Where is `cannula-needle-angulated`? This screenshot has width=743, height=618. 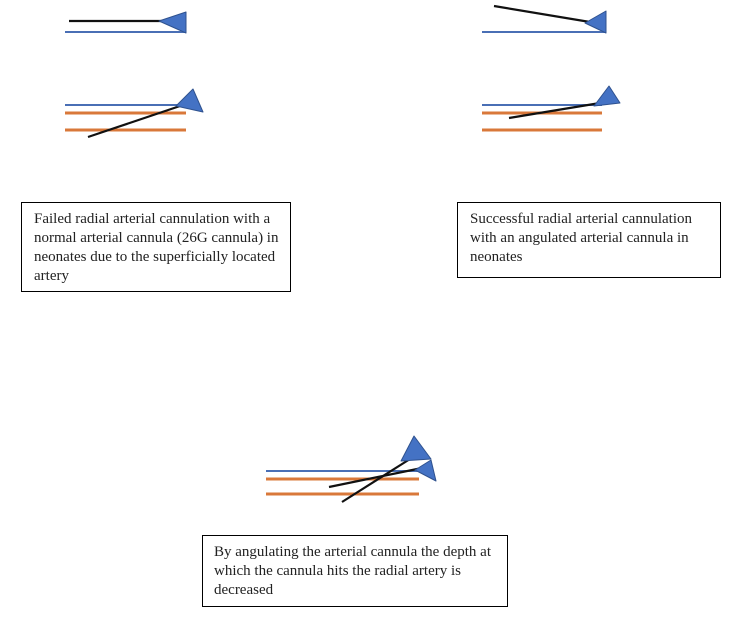 cannula-needle-angulated is located at coordinates (375, 477).